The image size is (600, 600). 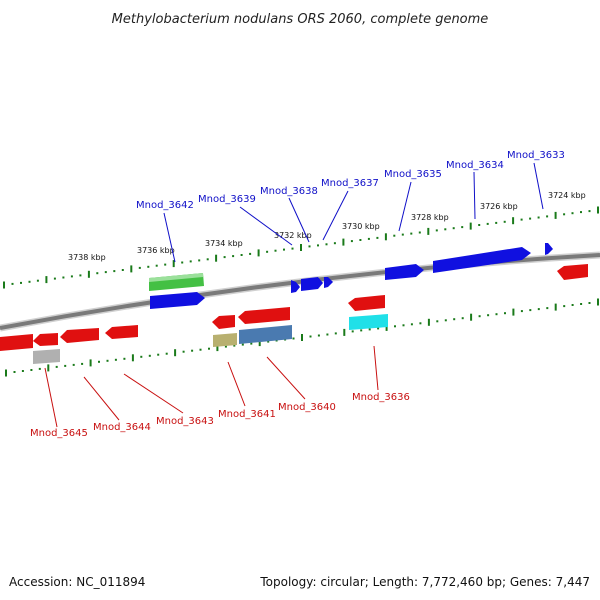 What do you see at coordinates (46, 356) in the screenshot?
I see `gene-arrow-gray` at bounding box center [46, 356].